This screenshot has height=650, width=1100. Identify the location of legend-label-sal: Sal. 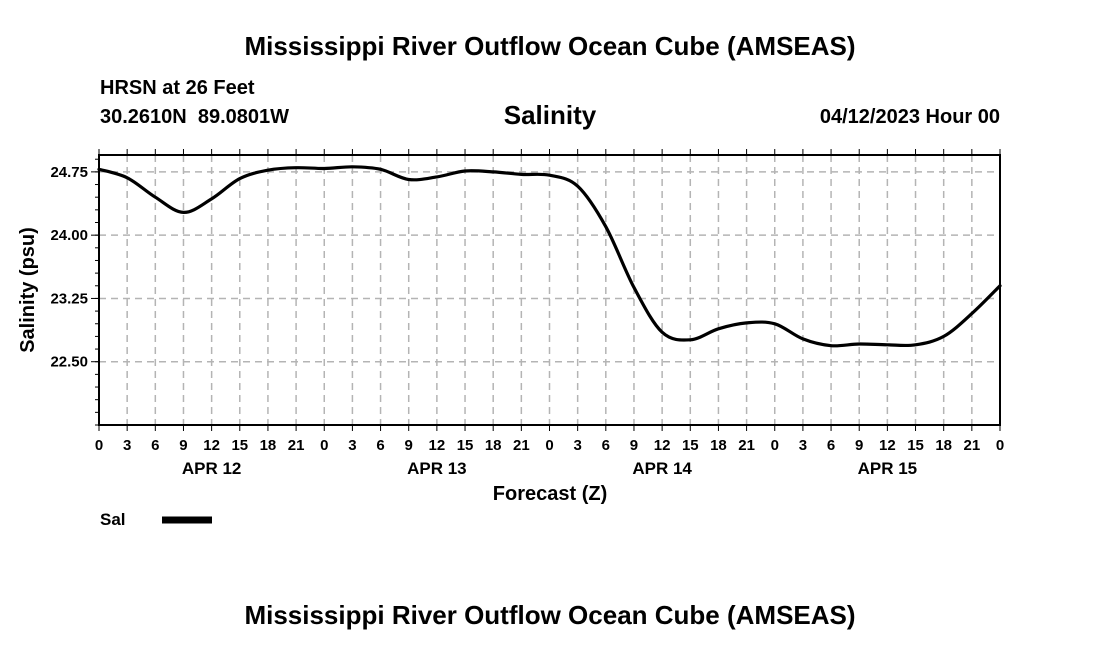
(113, 519).